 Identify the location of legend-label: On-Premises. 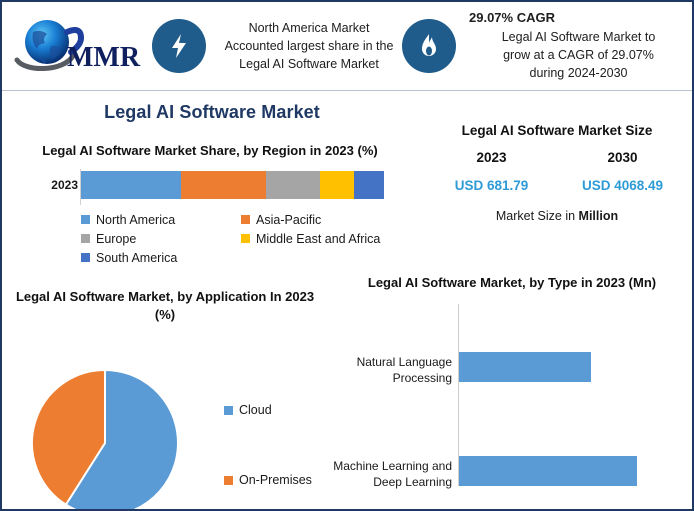
(275, 480).